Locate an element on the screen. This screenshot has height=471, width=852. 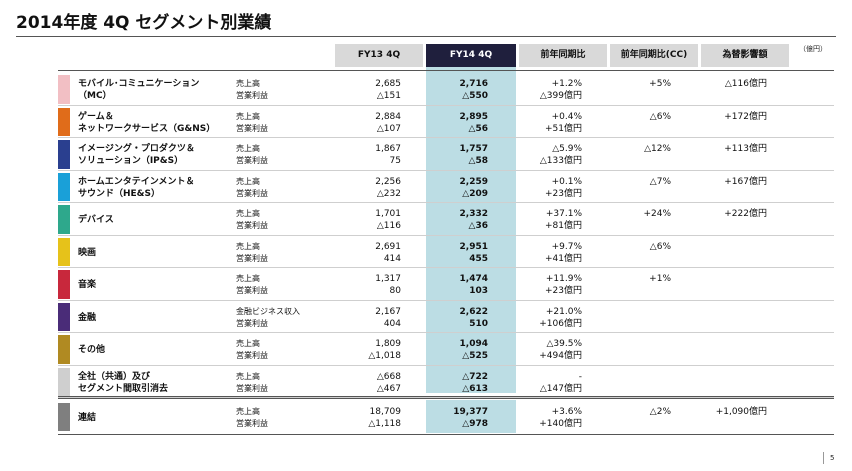
segment-name-line2: （MC） is located at coordinates (95, 96).